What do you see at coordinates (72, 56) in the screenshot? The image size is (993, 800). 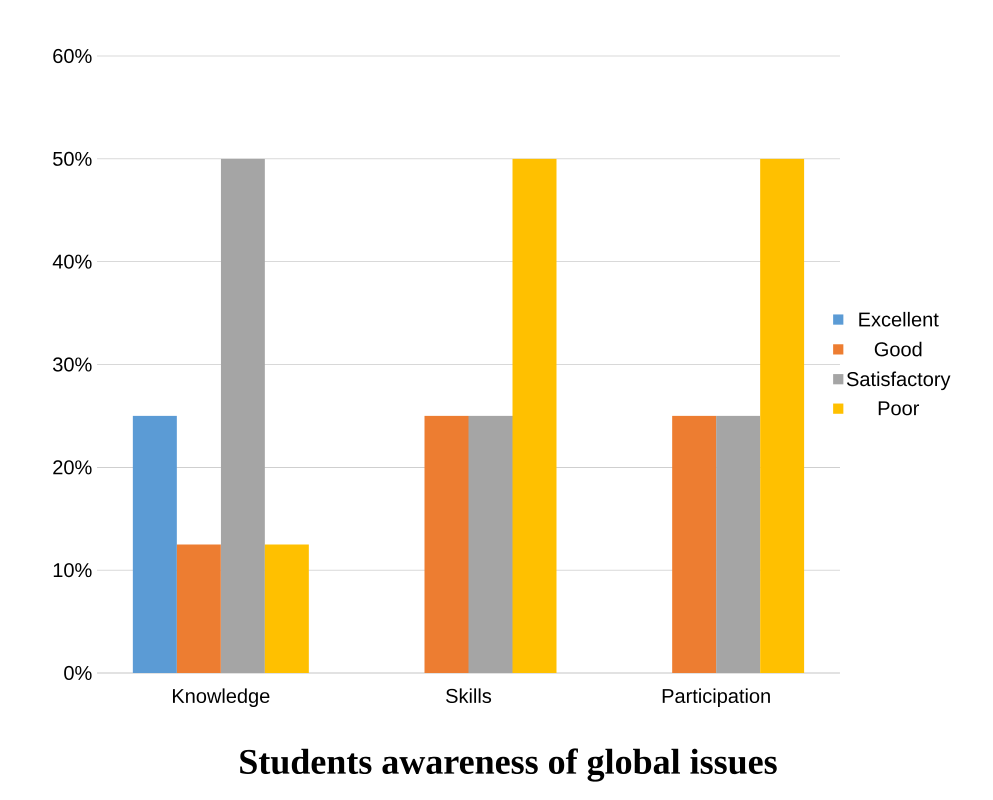 I see `y-tick-label: 60%` at bounding box center [72, 56].